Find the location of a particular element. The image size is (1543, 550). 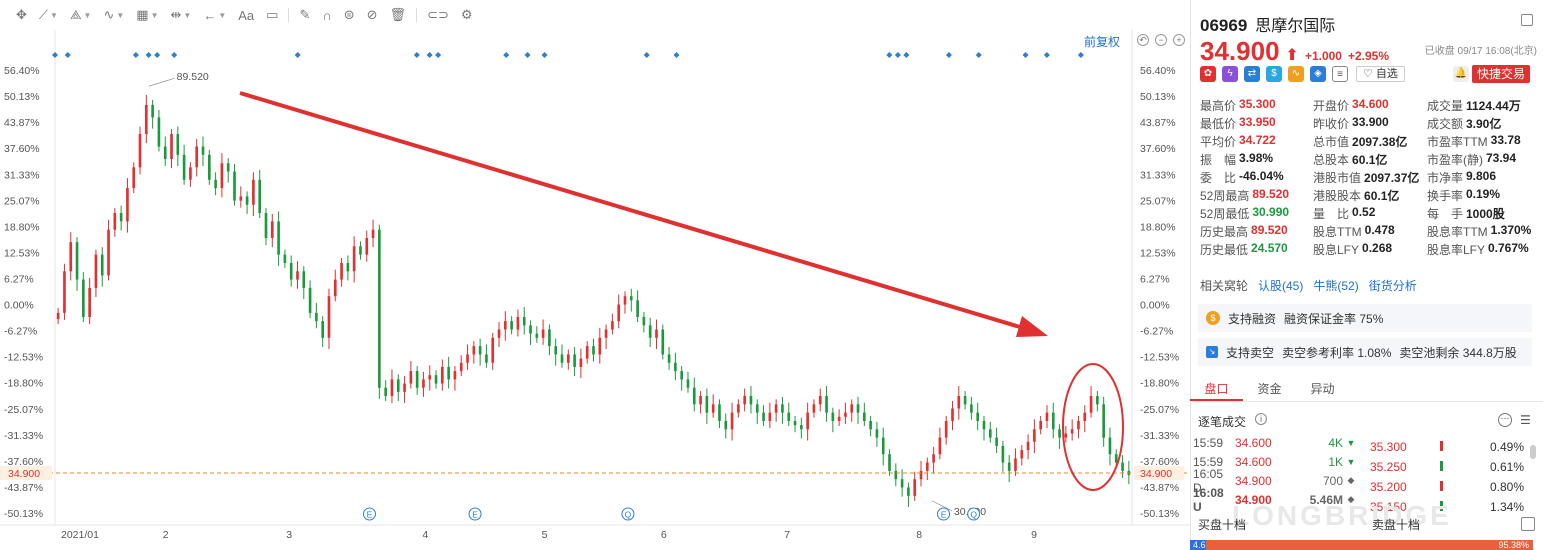

book-pct: 0.80% is located at coordinates (1506, 487).